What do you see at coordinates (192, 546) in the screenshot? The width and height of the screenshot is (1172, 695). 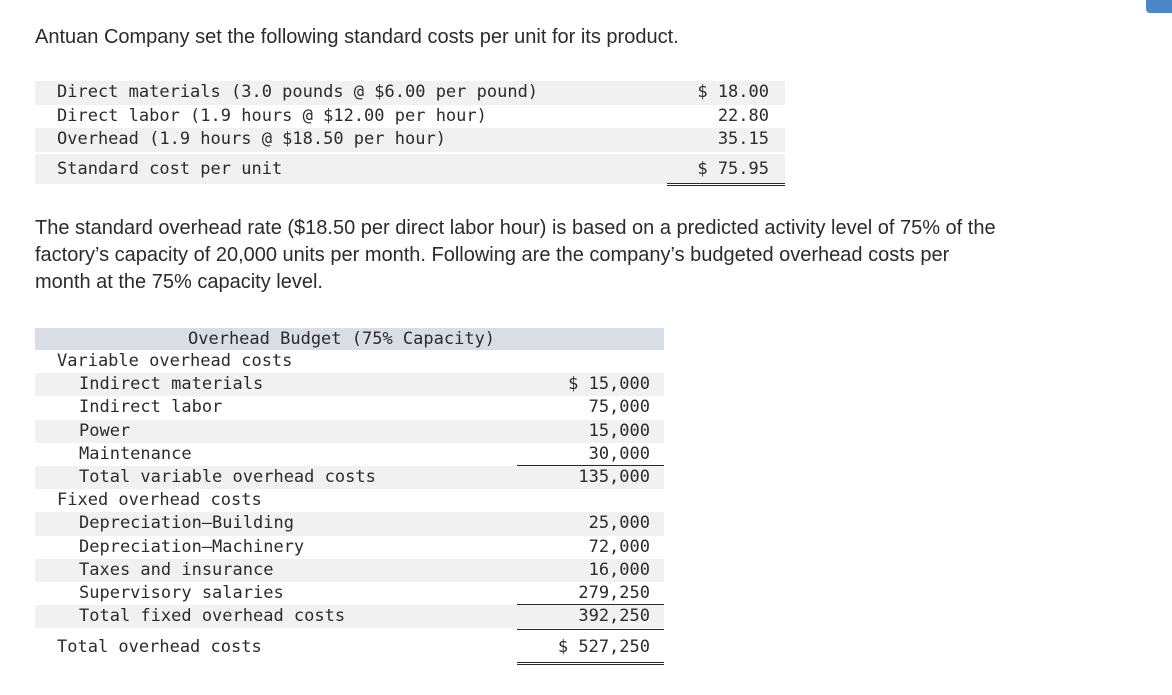 I see `budget-line-label: Depreciation—Machinery` at bounding box center [192, 546].